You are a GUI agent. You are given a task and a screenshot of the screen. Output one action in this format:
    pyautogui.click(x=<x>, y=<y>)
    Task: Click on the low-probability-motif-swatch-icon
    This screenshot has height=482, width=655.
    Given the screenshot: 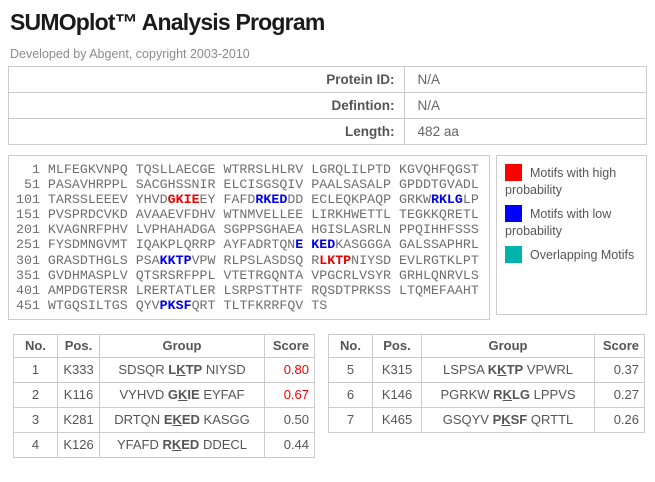 What is the action you would take?
    pyautogui.click(x=513, y=213)
    